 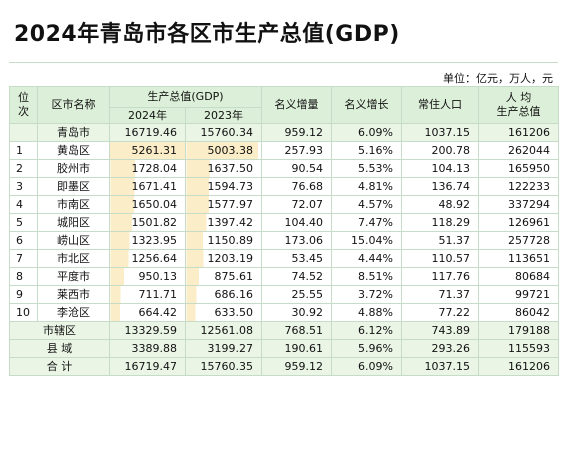 What do you see at coordinates (73, 312) in the screenshot?
I see `cell-name: 李沧区` at bounding box center [73, 312].